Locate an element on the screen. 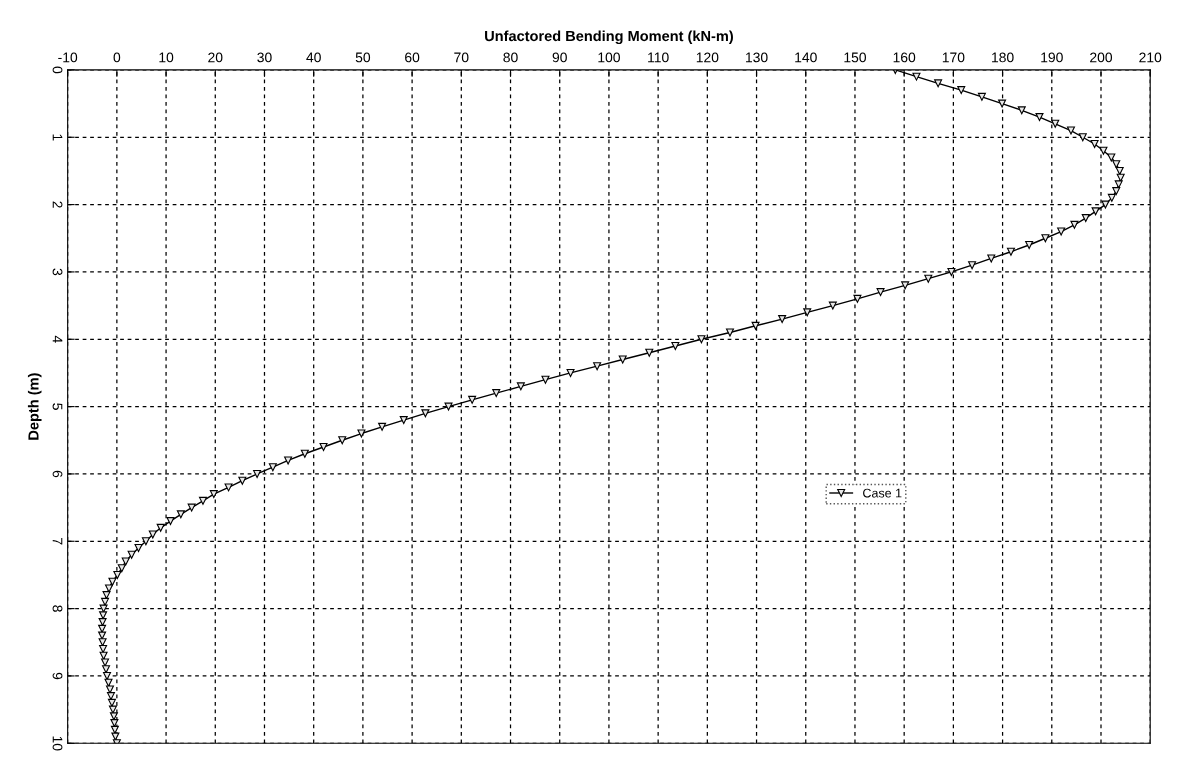 This screenshot has width=1187, height=760. y-axis-title: Depth (m) is located at coordinates (34, 406).